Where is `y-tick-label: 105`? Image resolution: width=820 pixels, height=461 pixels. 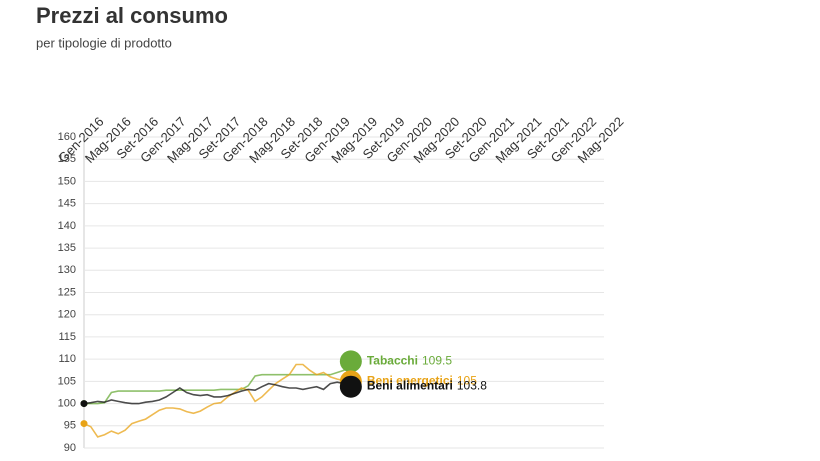 y-tick-label: 105 is located at coordinates (67, 381).